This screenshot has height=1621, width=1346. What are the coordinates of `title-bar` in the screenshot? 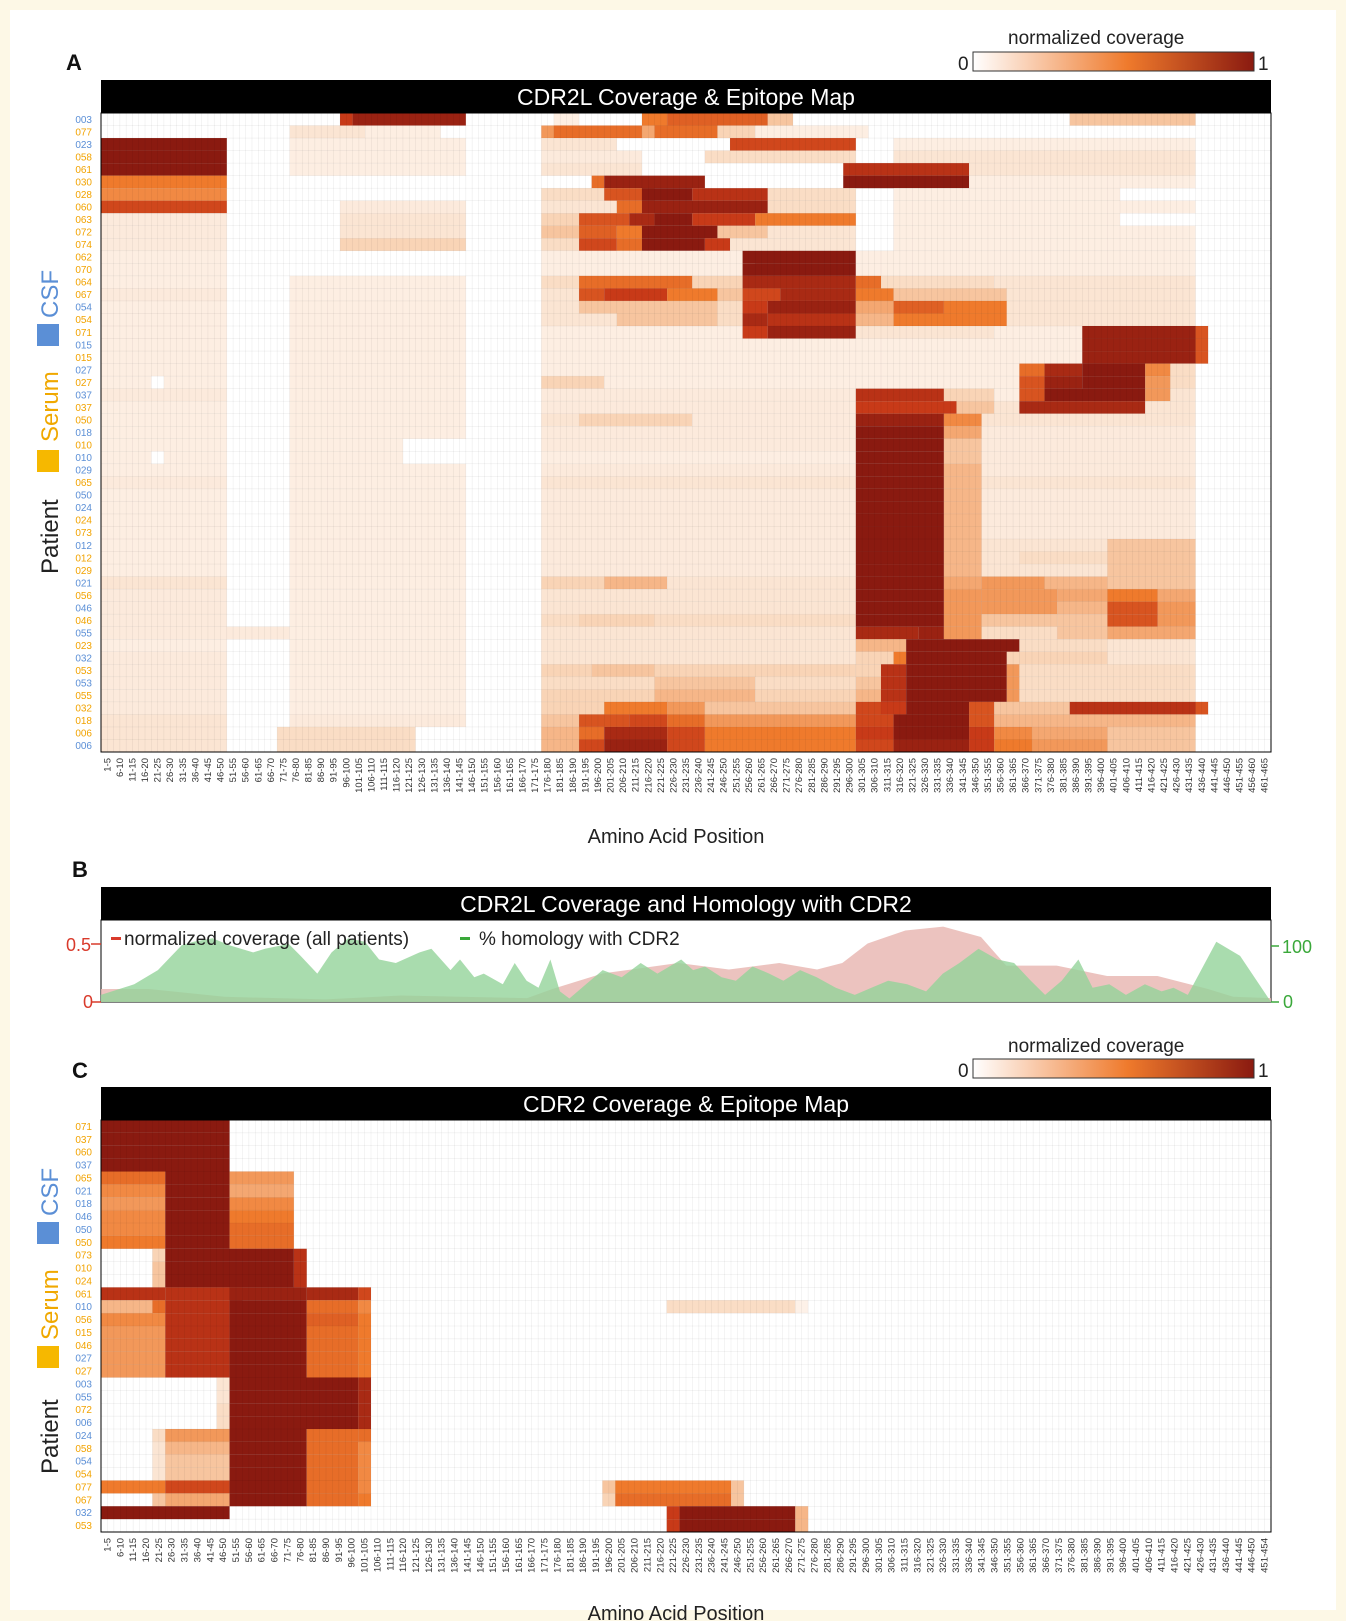 It's located at (686, 96).